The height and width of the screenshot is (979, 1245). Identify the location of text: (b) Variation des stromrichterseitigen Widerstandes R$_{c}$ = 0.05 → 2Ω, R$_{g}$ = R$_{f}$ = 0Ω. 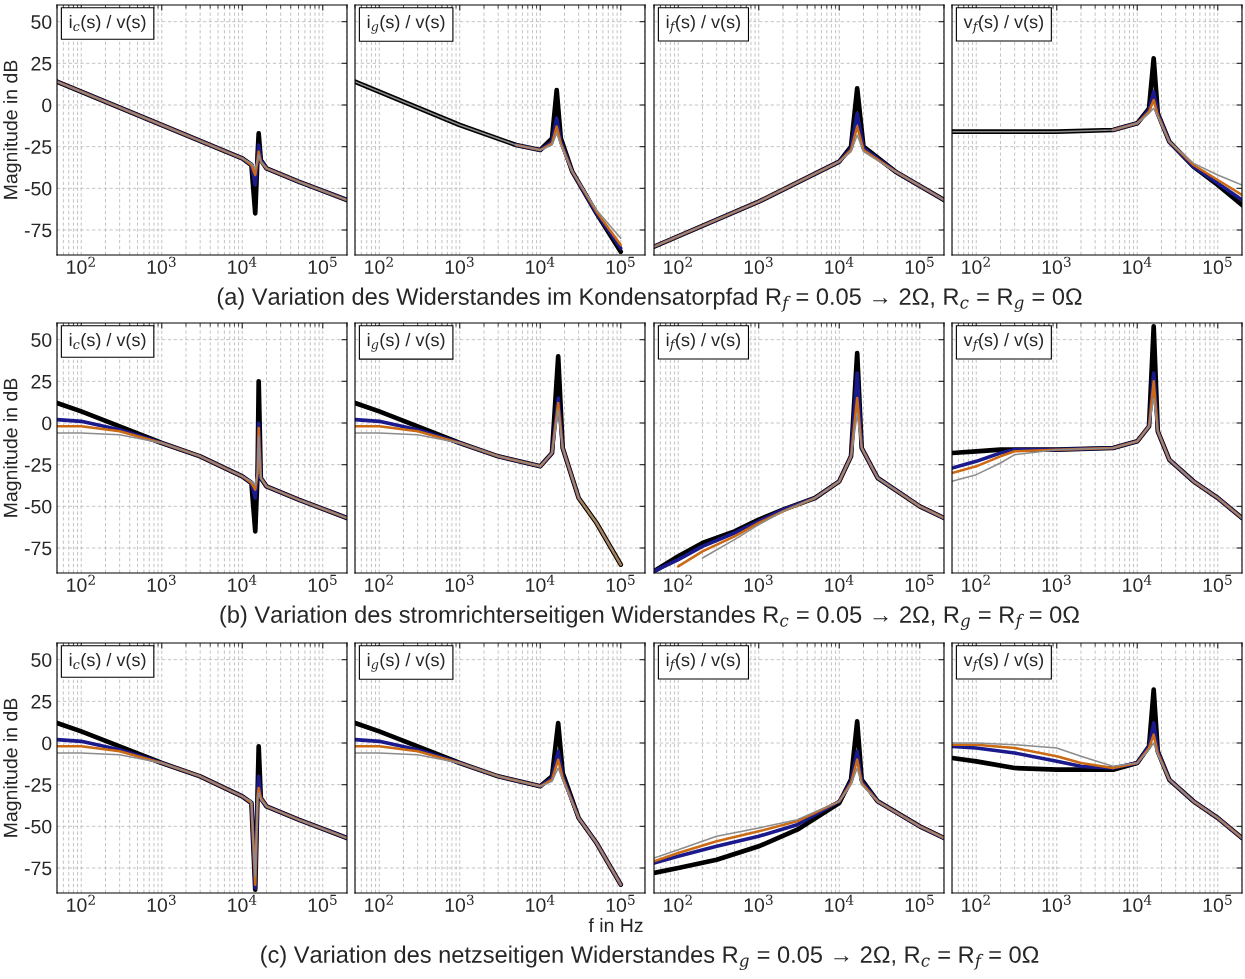
(649, 618).